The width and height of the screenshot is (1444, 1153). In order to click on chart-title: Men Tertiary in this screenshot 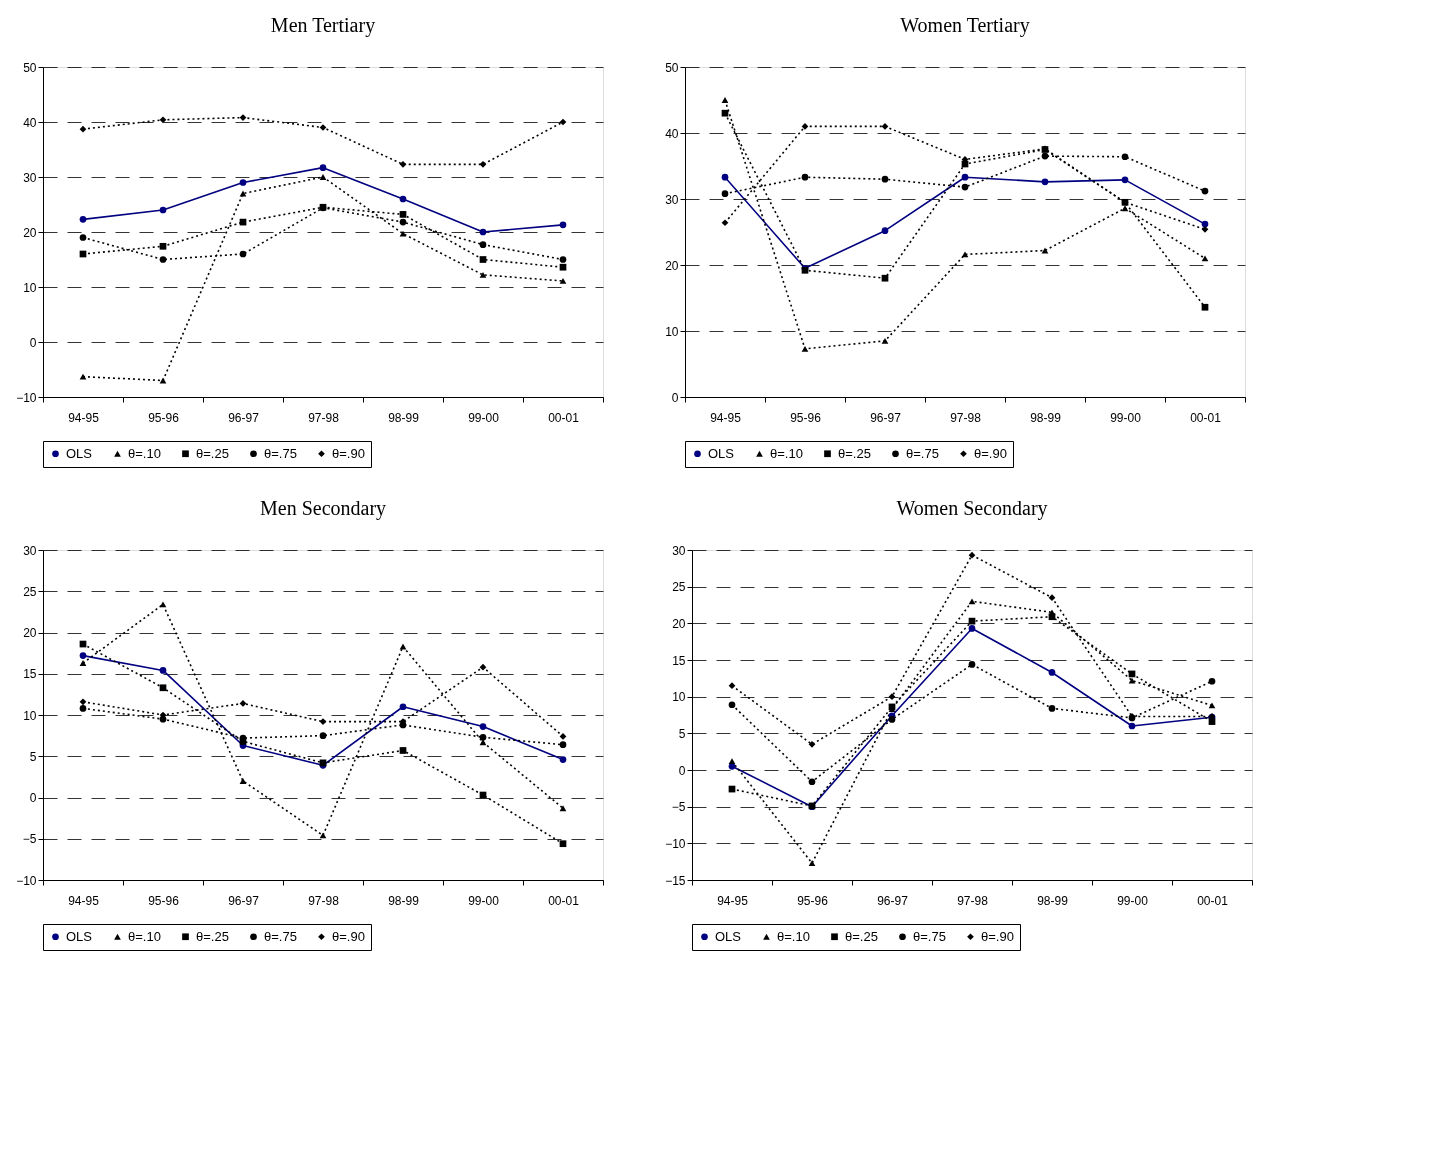, I will do `click(323, 25)`.